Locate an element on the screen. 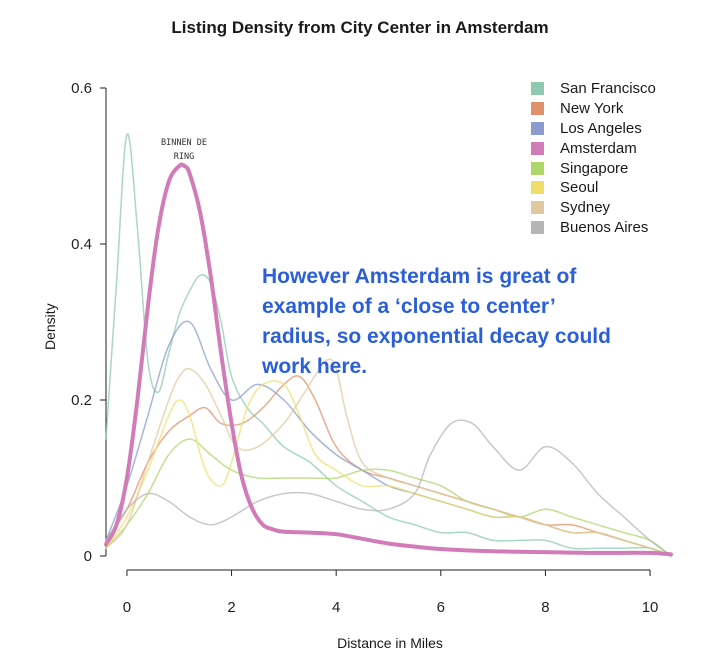 This screenshot has height=664, width=720. x-tick-label: 10 is located at coordinates (650, 607).